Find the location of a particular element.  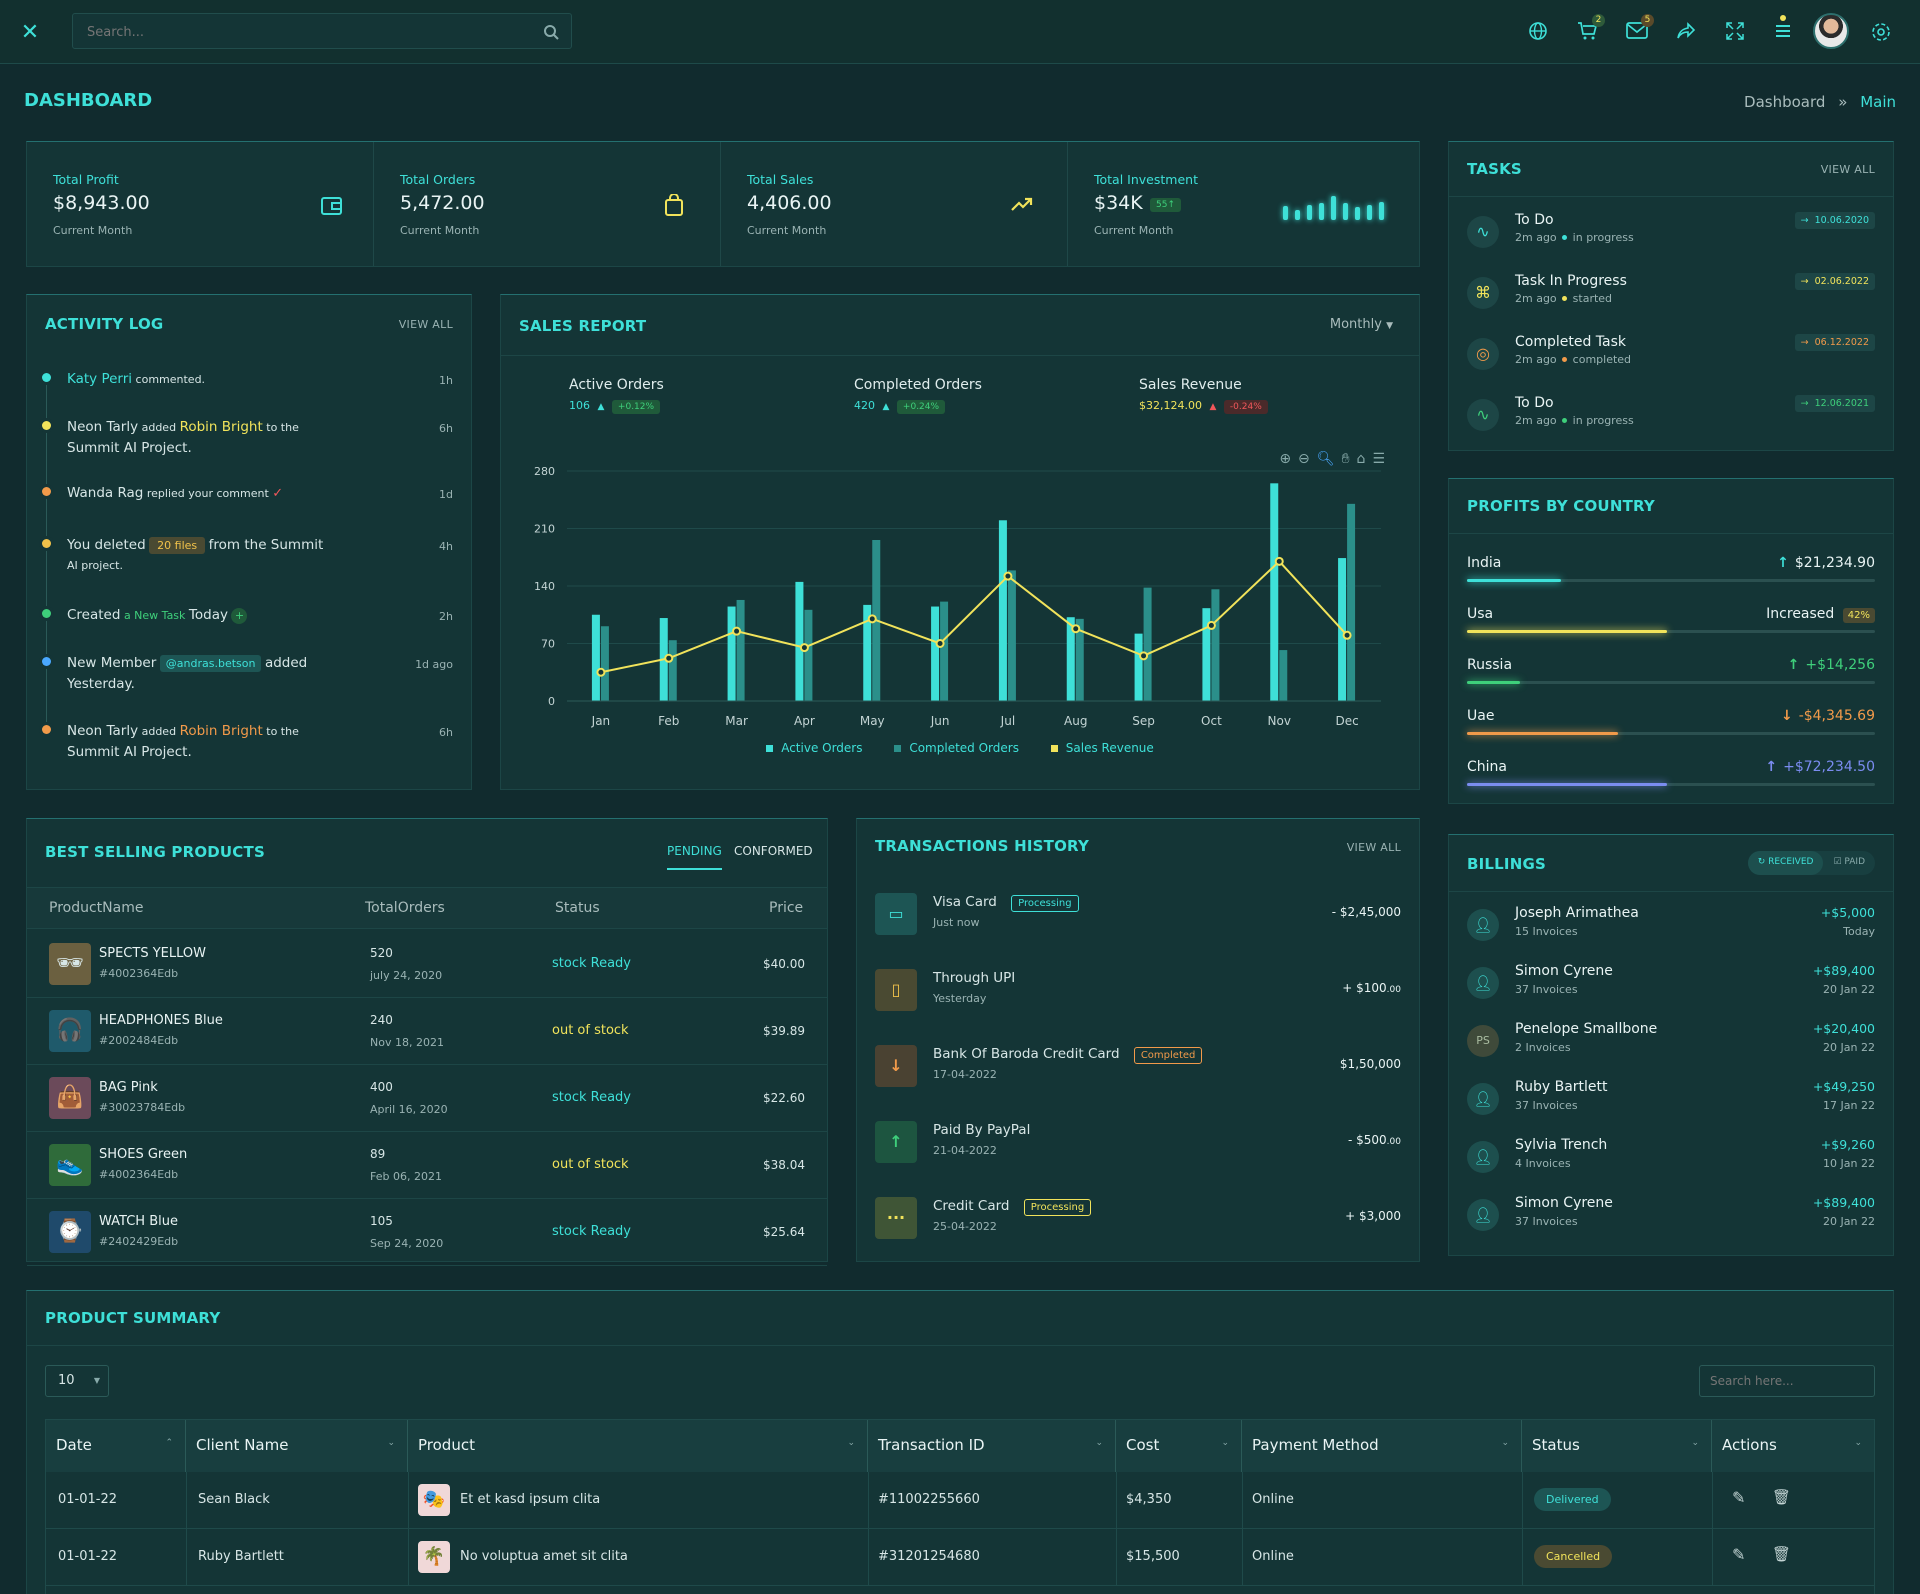

transaction-name: Through UPI is located at coordinates (974, 978).